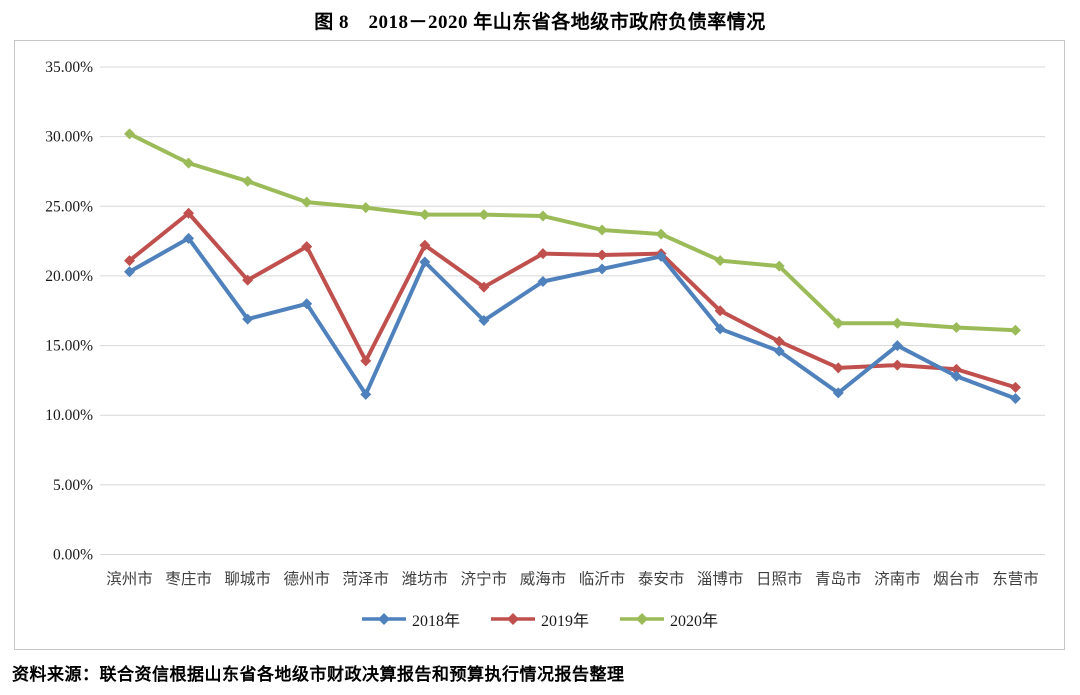 This screenshot has height=695, width=1080. What do you see at coordinates (425, 245) in the screenshot?
I see `data-point-2019年-潍坊市` at bounding box center [425, 245].